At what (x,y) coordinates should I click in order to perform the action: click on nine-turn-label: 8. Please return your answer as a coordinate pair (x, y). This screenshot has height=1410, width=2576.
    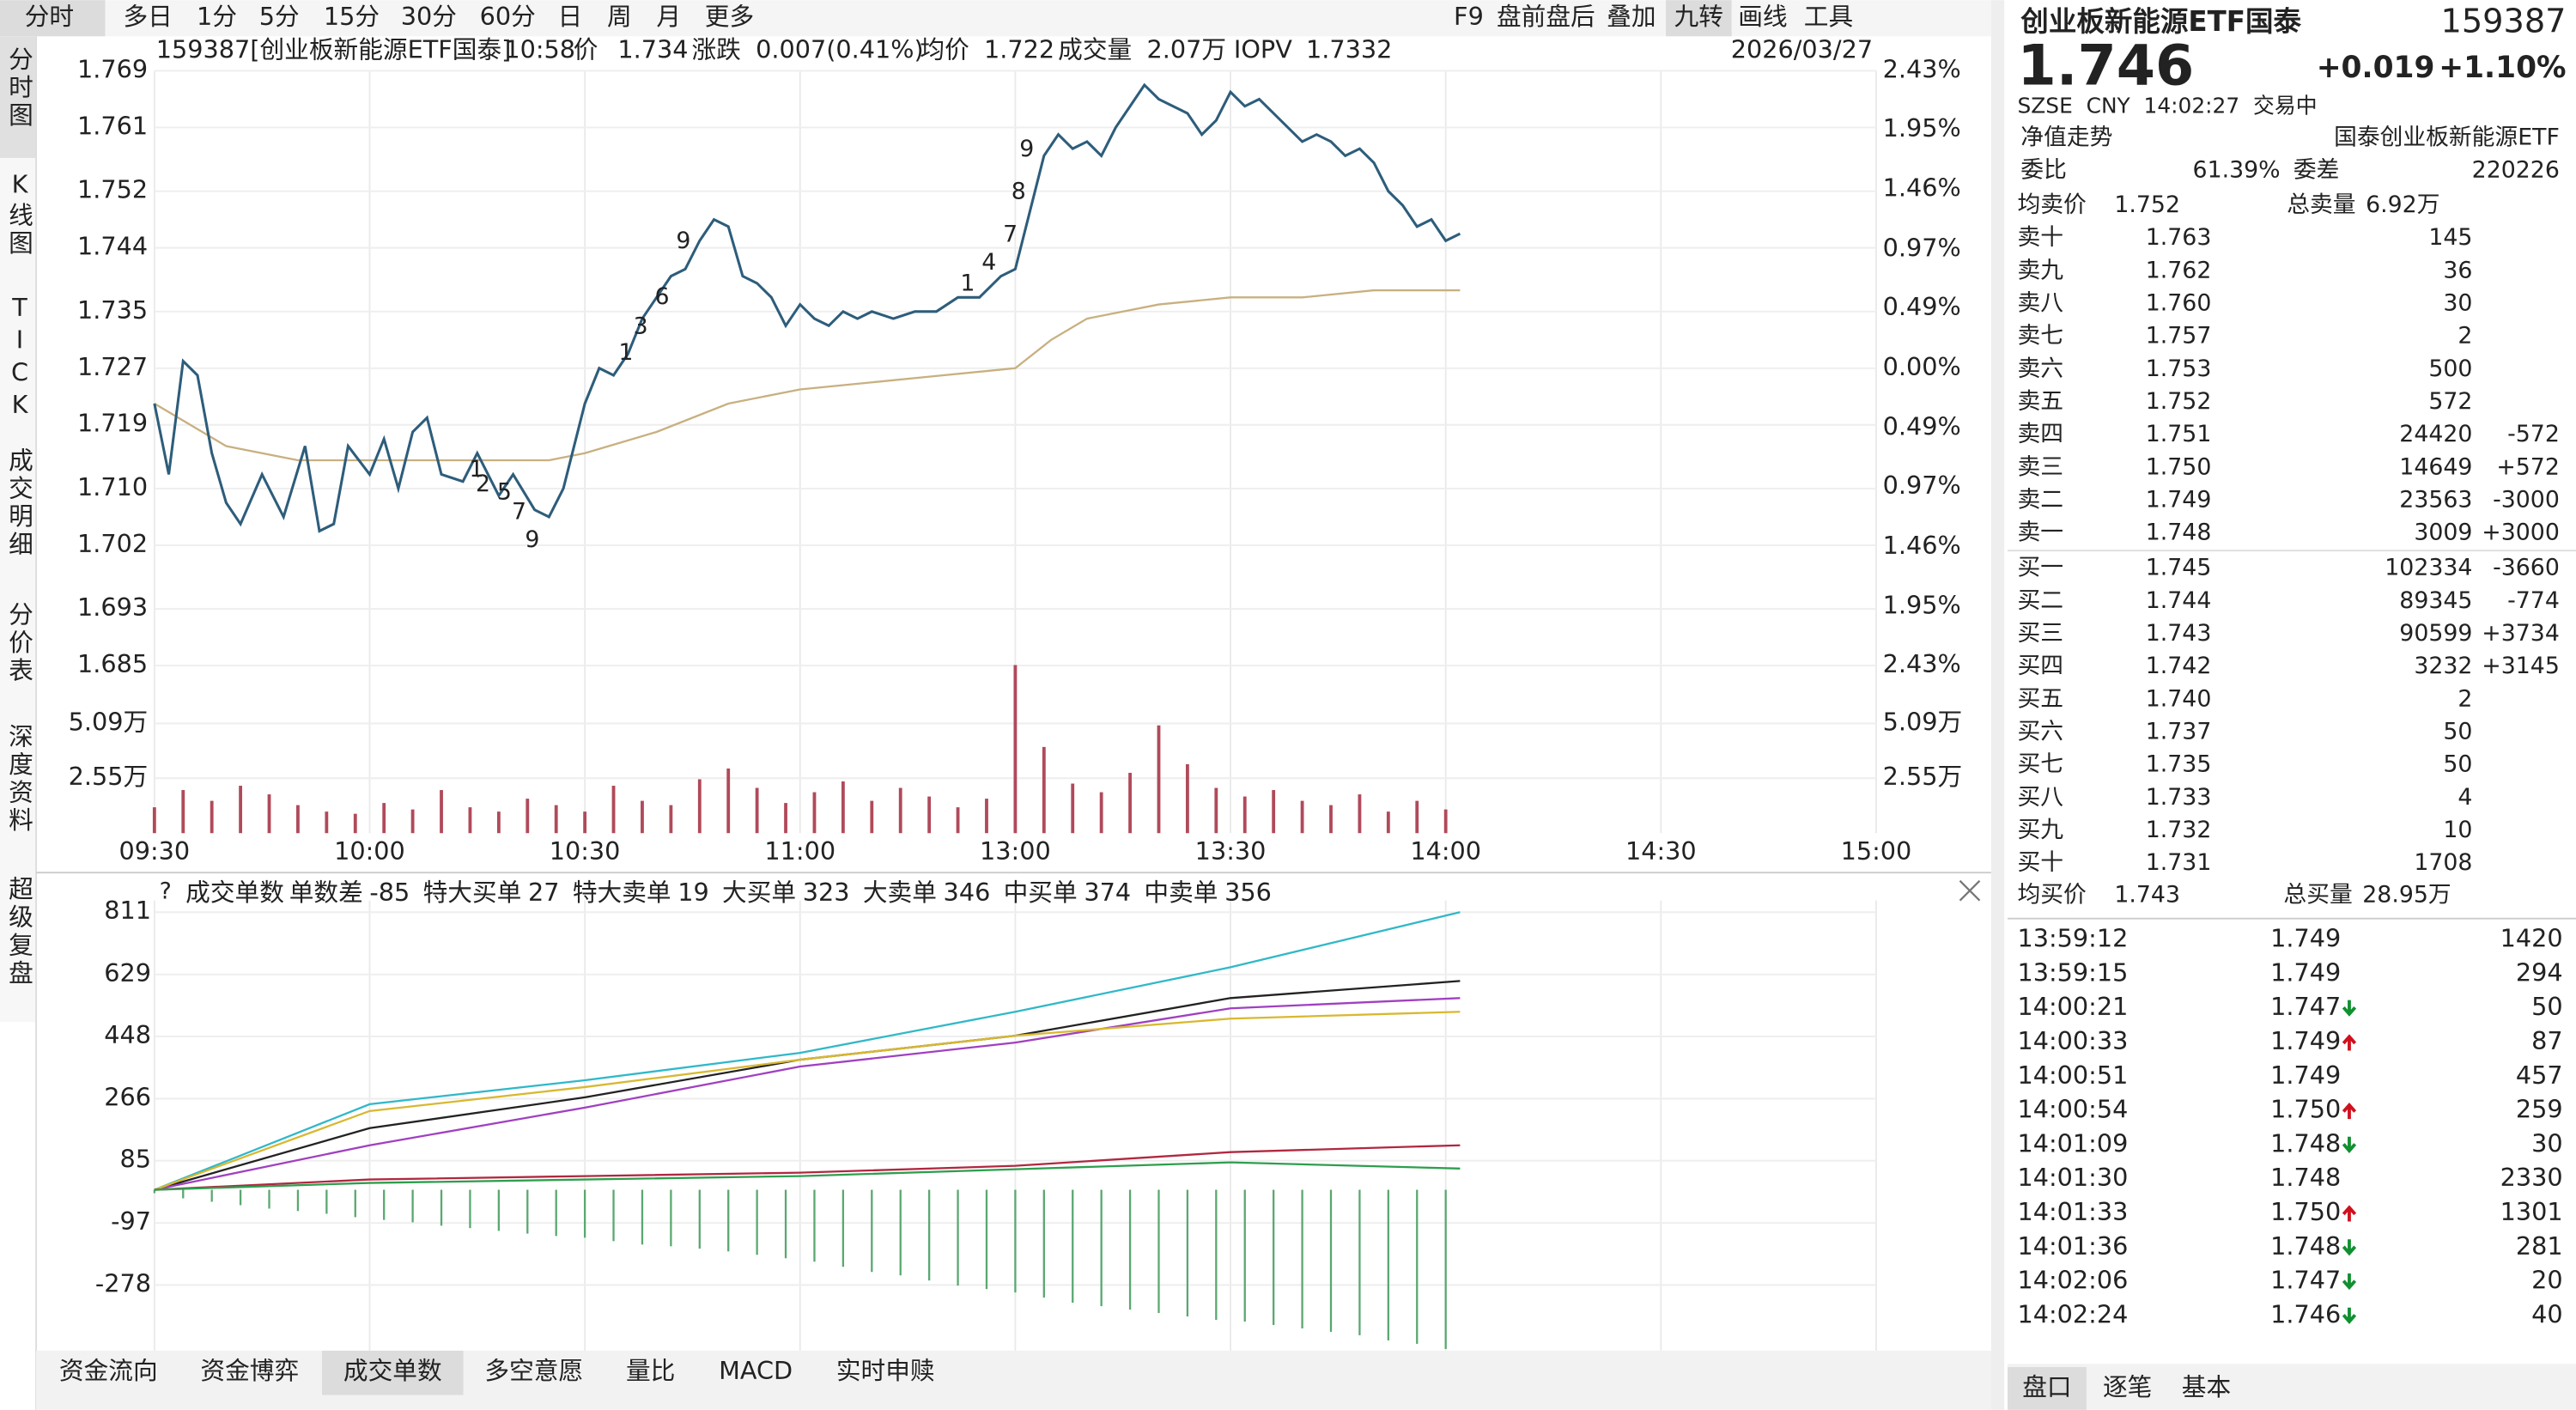
    Looking at the image, I should click on (1019, 192).